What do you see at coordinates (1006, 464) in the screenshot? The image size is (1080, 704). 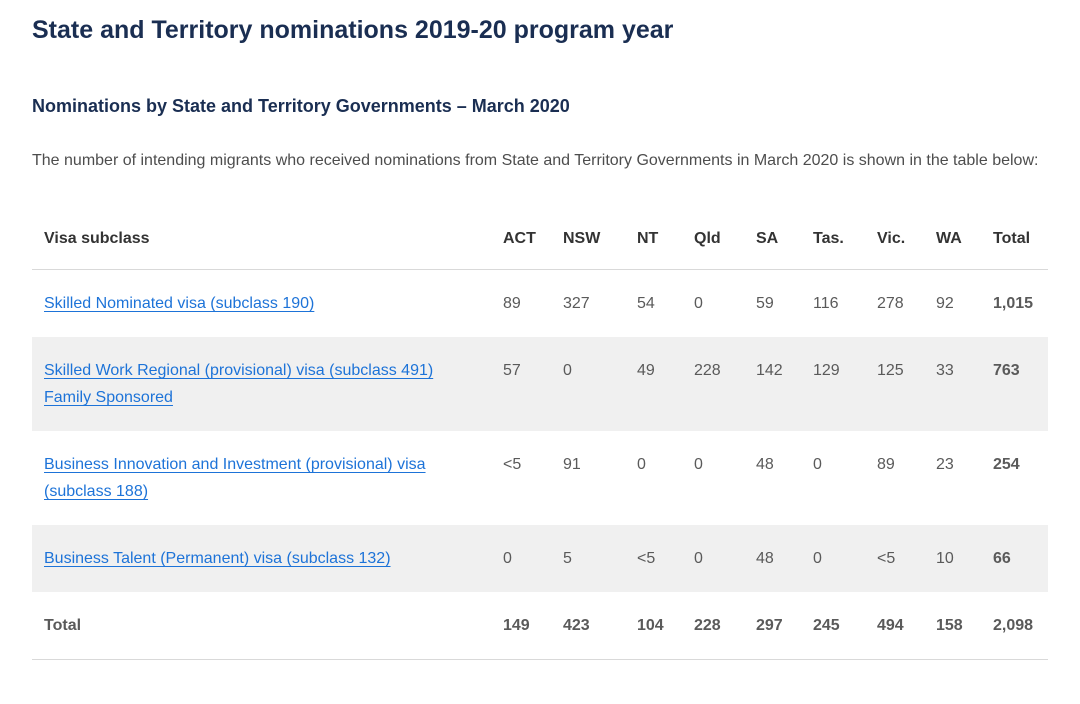 I see `row-total-cell: 254` at bounding box center [1006, 464].